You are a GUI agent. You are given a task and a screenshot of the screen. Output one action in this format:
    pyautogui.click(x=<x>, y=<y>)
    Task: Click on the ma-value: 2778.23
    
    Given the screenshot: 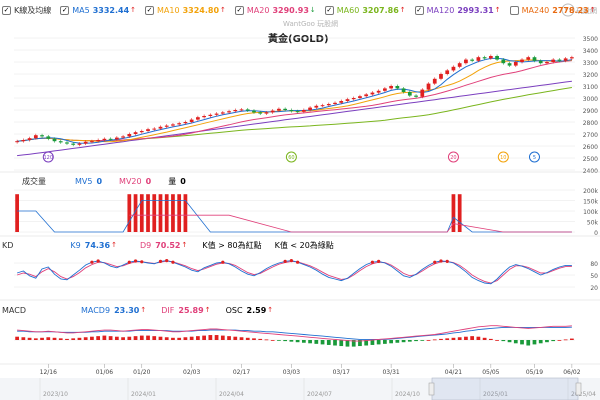 What is the action you would take?
    pyautogui.click(x=570, y=10)
    